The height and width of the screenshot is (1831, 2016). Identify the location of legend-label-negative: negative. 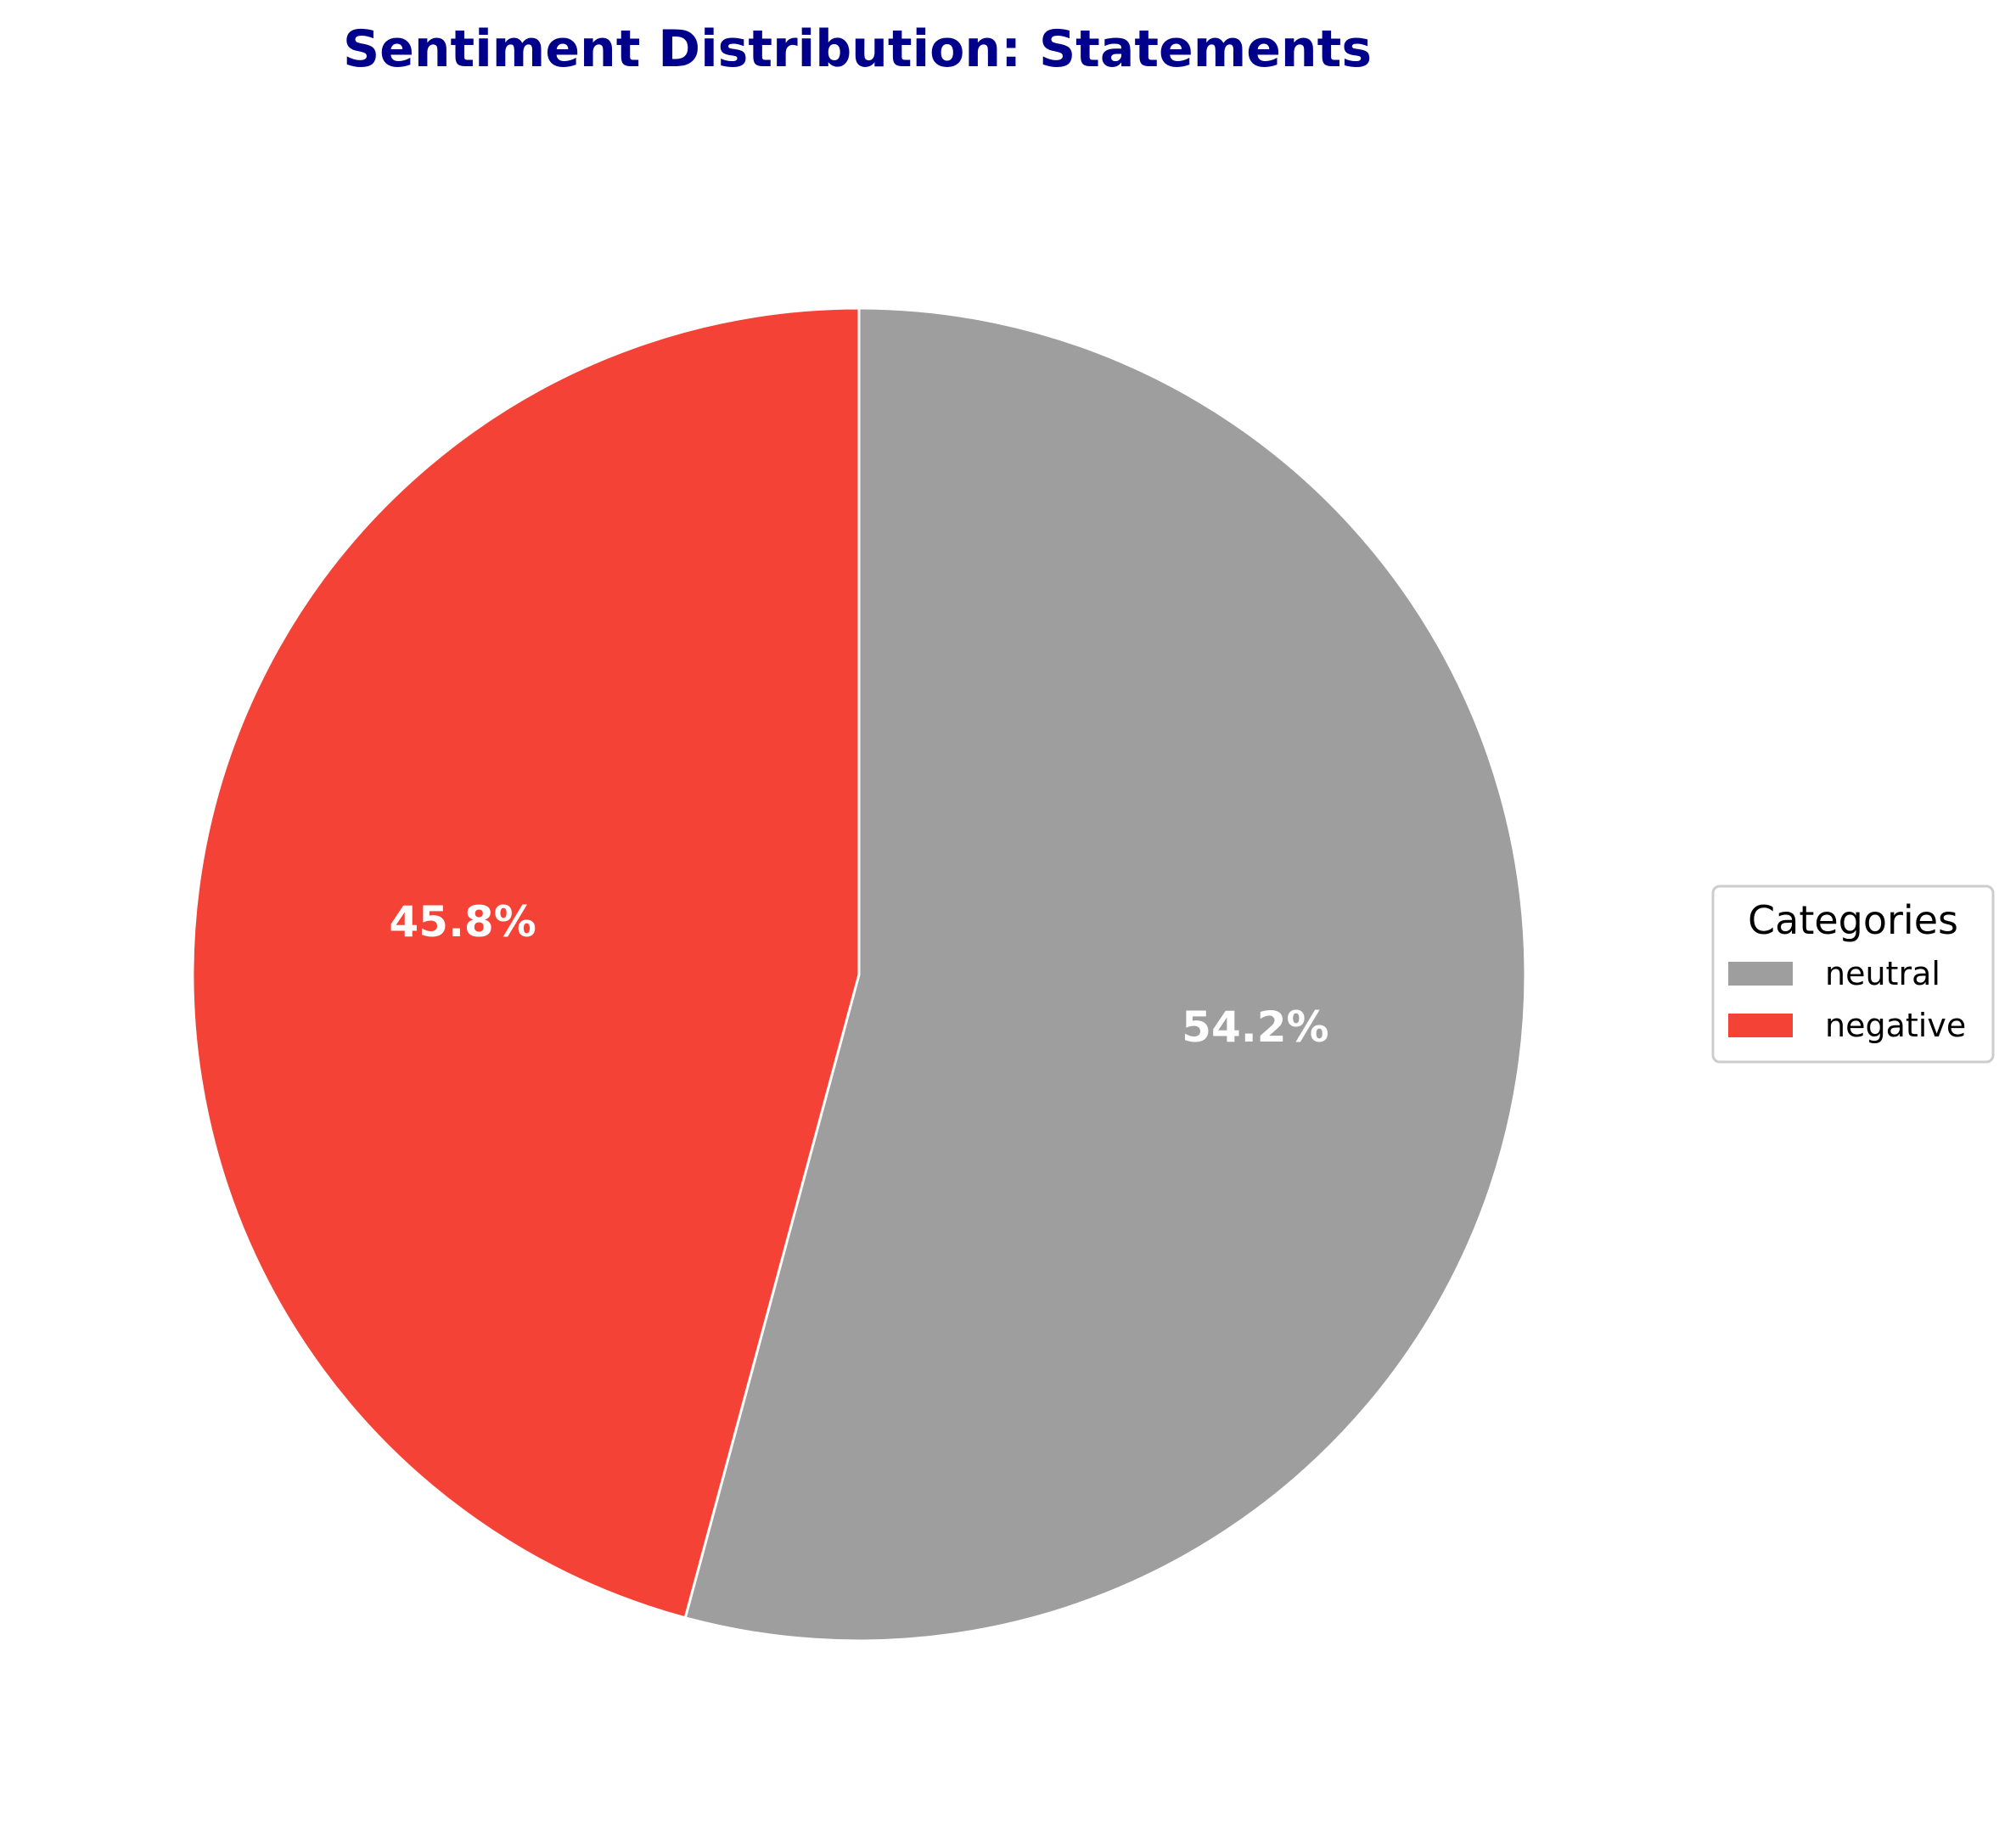
(1895, 1025).